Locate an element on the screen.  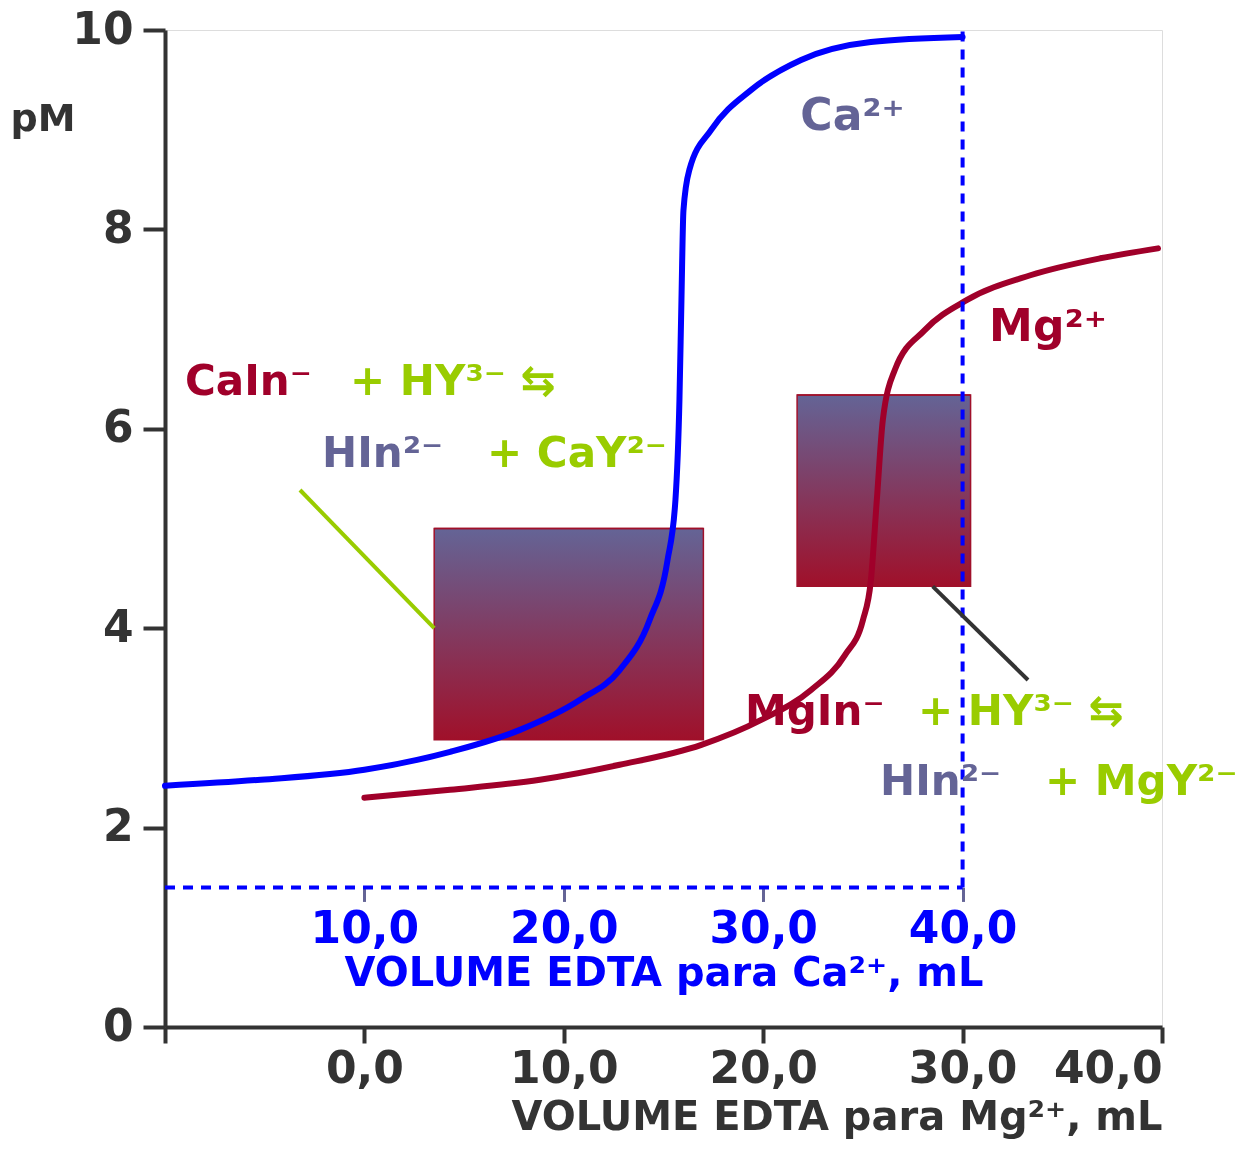
y-tick-label: 6 is located at coordinates (118, 427).